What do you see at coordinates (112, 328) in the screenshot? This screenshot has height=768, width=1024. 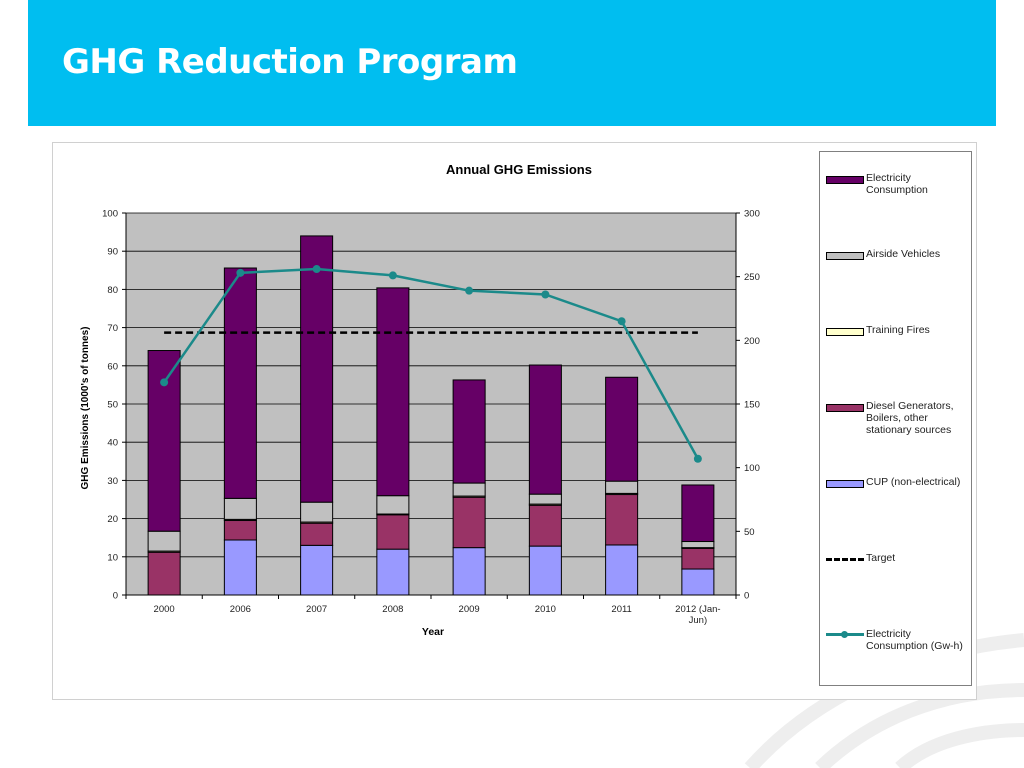 I see `y-tick-label: 70` at bounding box center [112, 328].